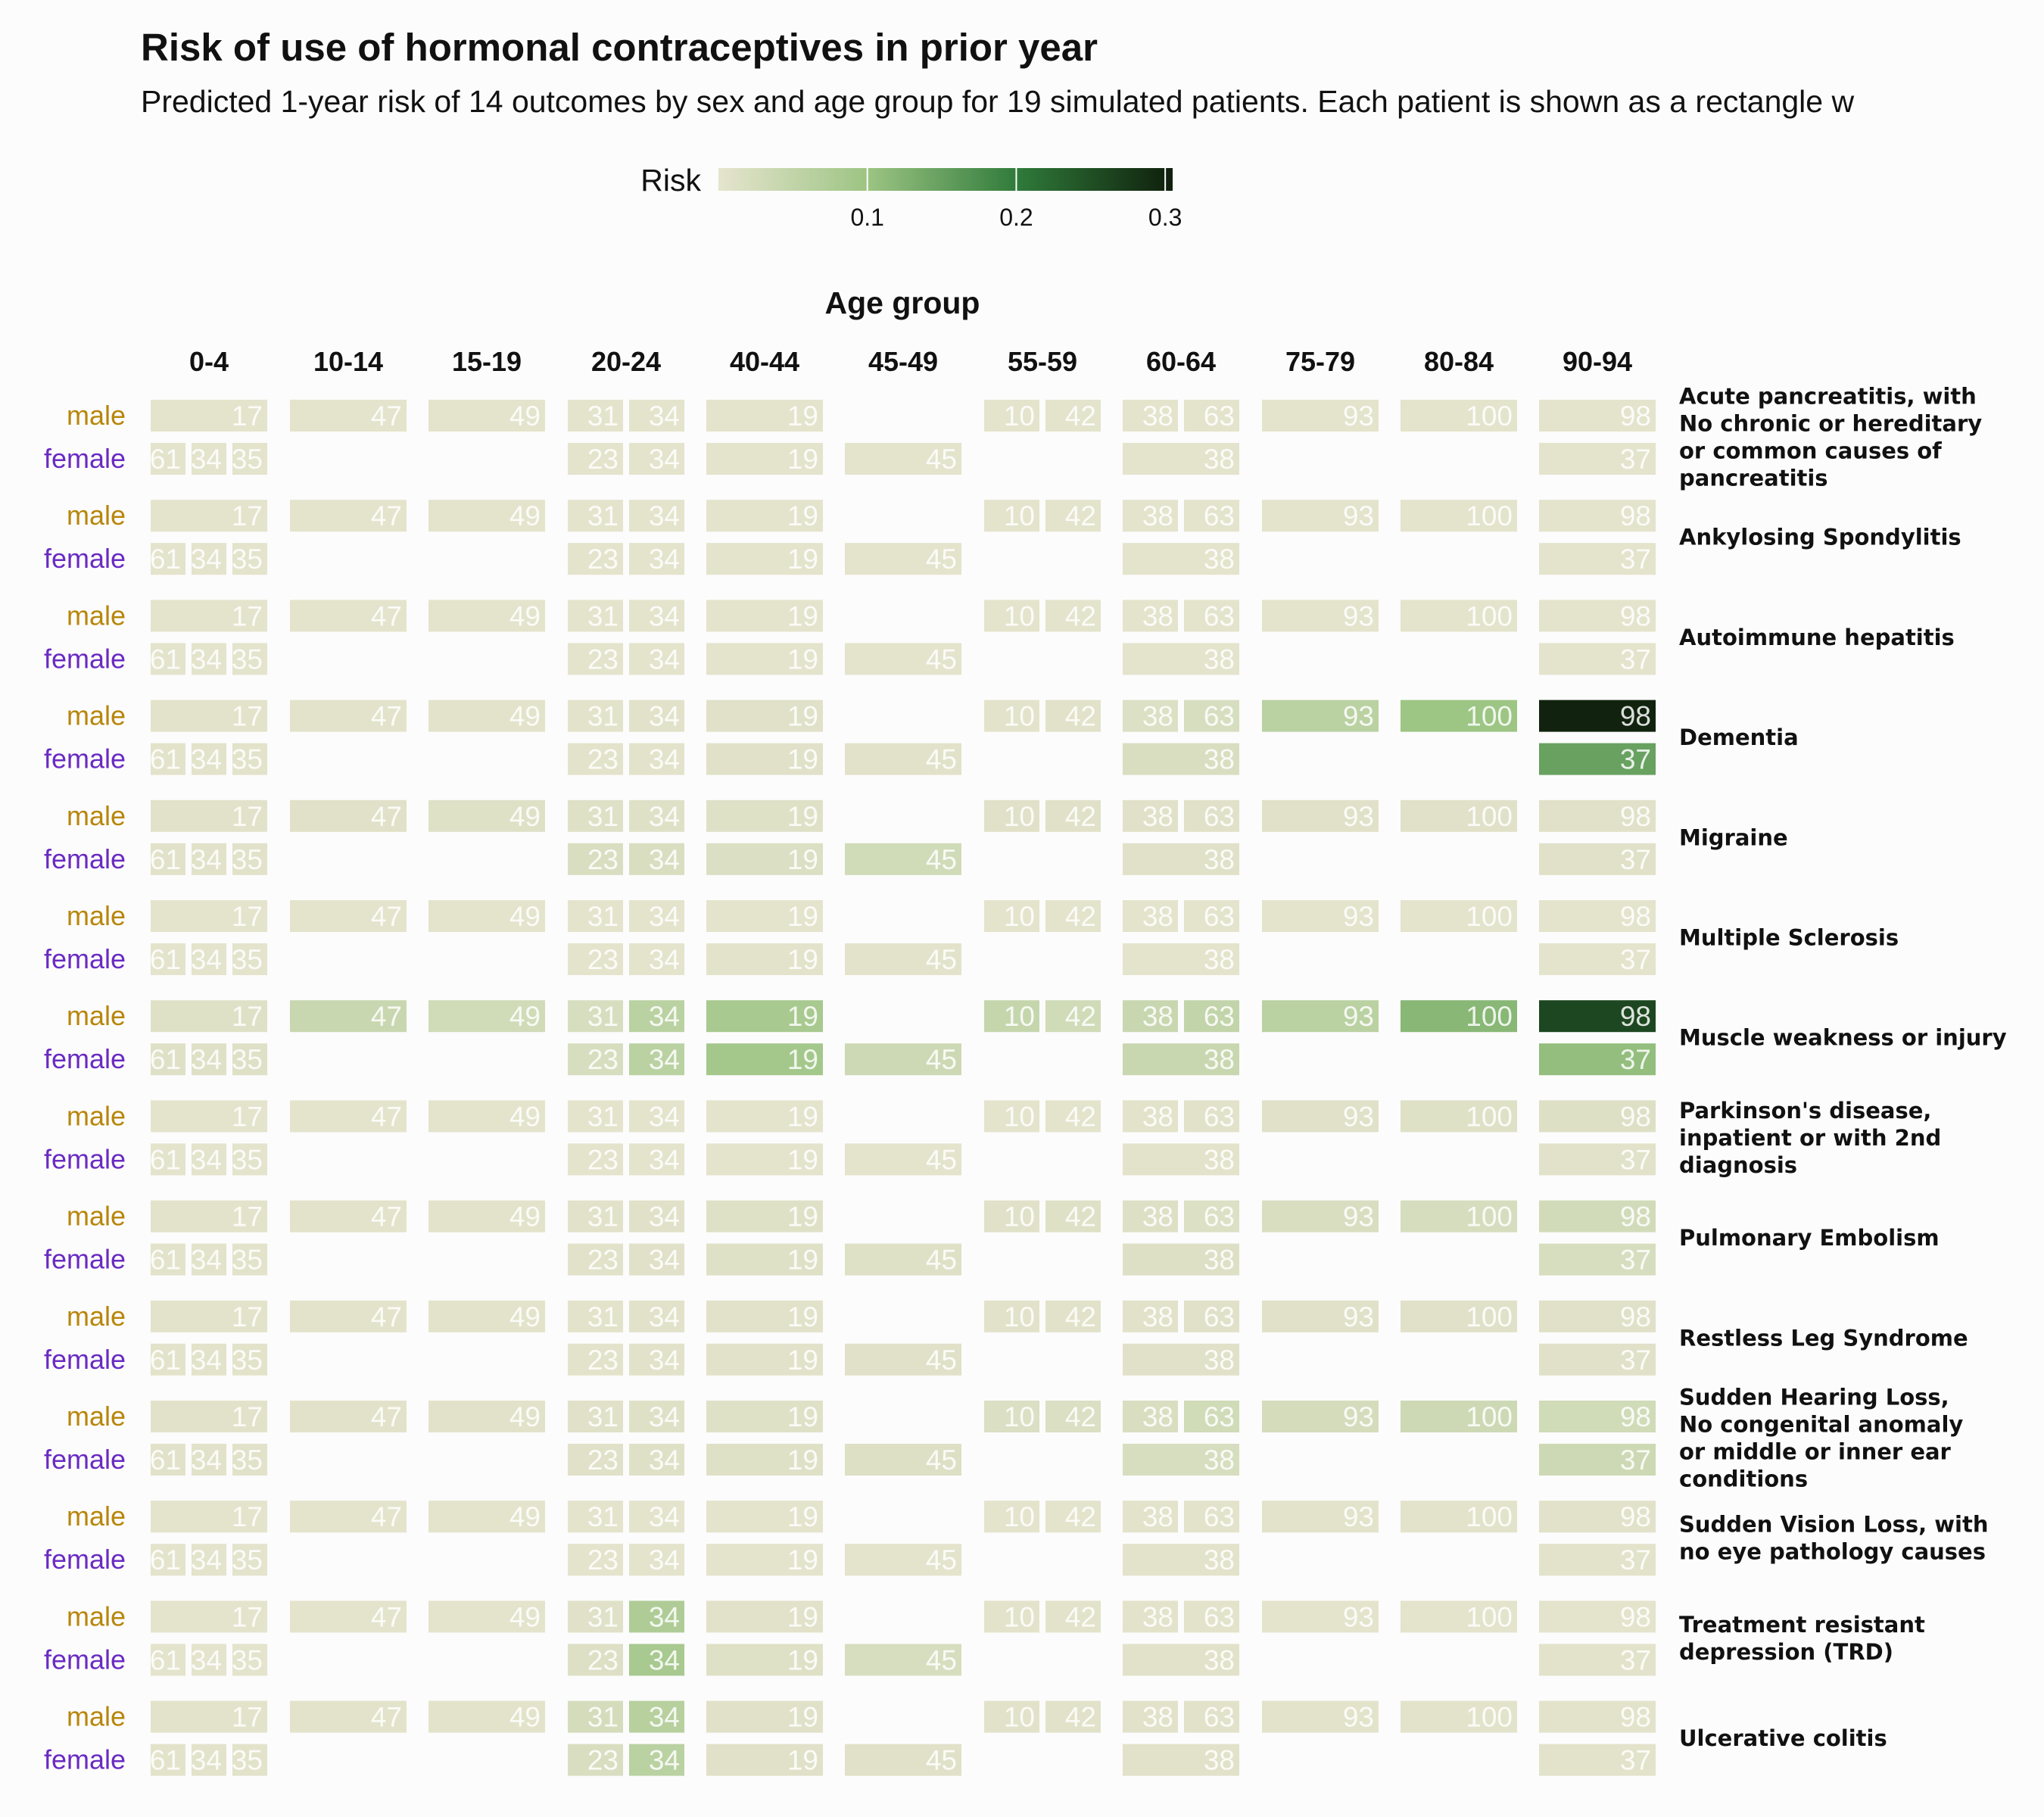  I want to click on patient-id-label: 31, so click(602, 1116).